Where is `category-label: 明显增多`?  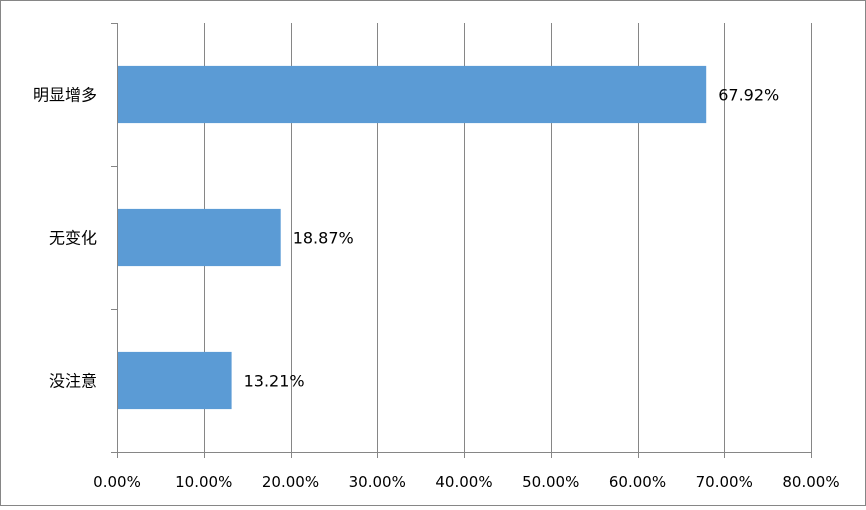 category-label: 明显增多 is located at coordinates (65, 95).